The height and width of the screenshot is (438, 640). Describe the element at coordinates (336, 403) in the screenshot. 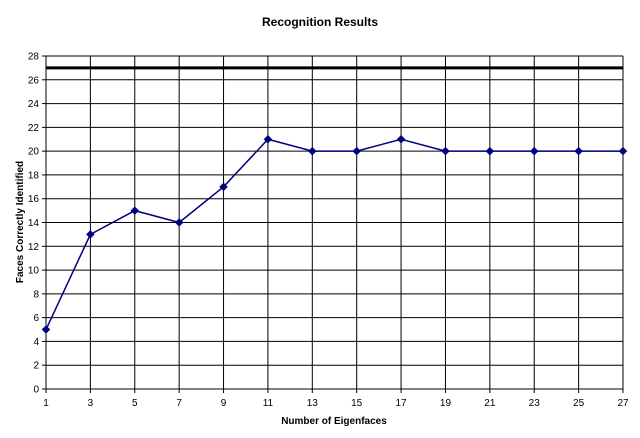

I see `x-tick-labels: 1 3 5 7 9 11 13 15 17 19 21 23 25 27` at that location.